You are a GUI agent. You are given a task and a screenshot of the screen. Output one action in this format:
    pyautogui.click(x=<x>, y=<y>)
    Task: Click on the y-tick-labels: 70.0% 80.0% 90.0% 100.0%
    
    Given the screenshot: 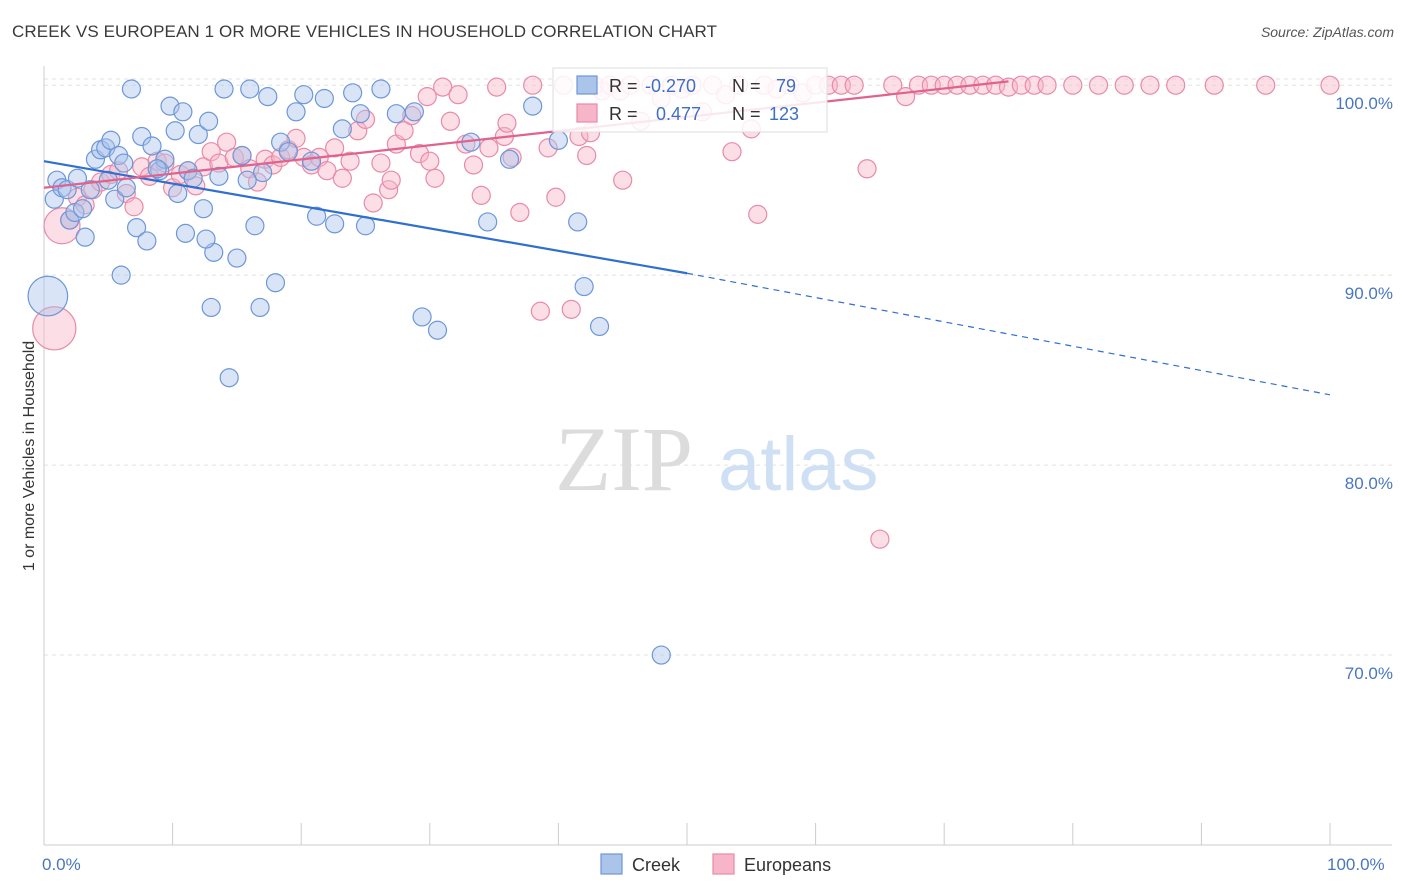 What is the action you would take?
    pyautogui.click(x=1364, y=388)
    